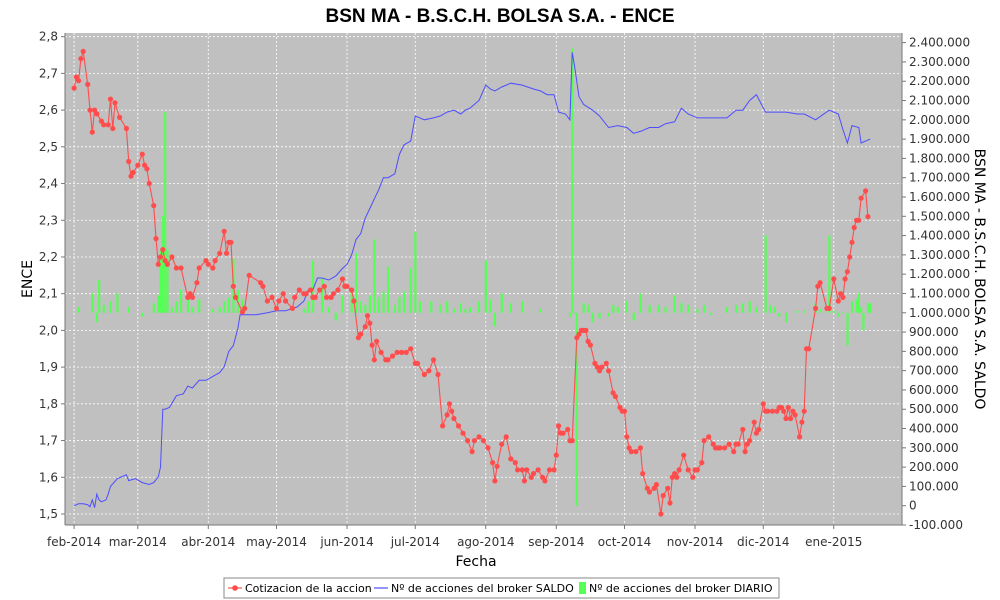  I want to click on y2-tick-label: 100.000, so click(934, 486).